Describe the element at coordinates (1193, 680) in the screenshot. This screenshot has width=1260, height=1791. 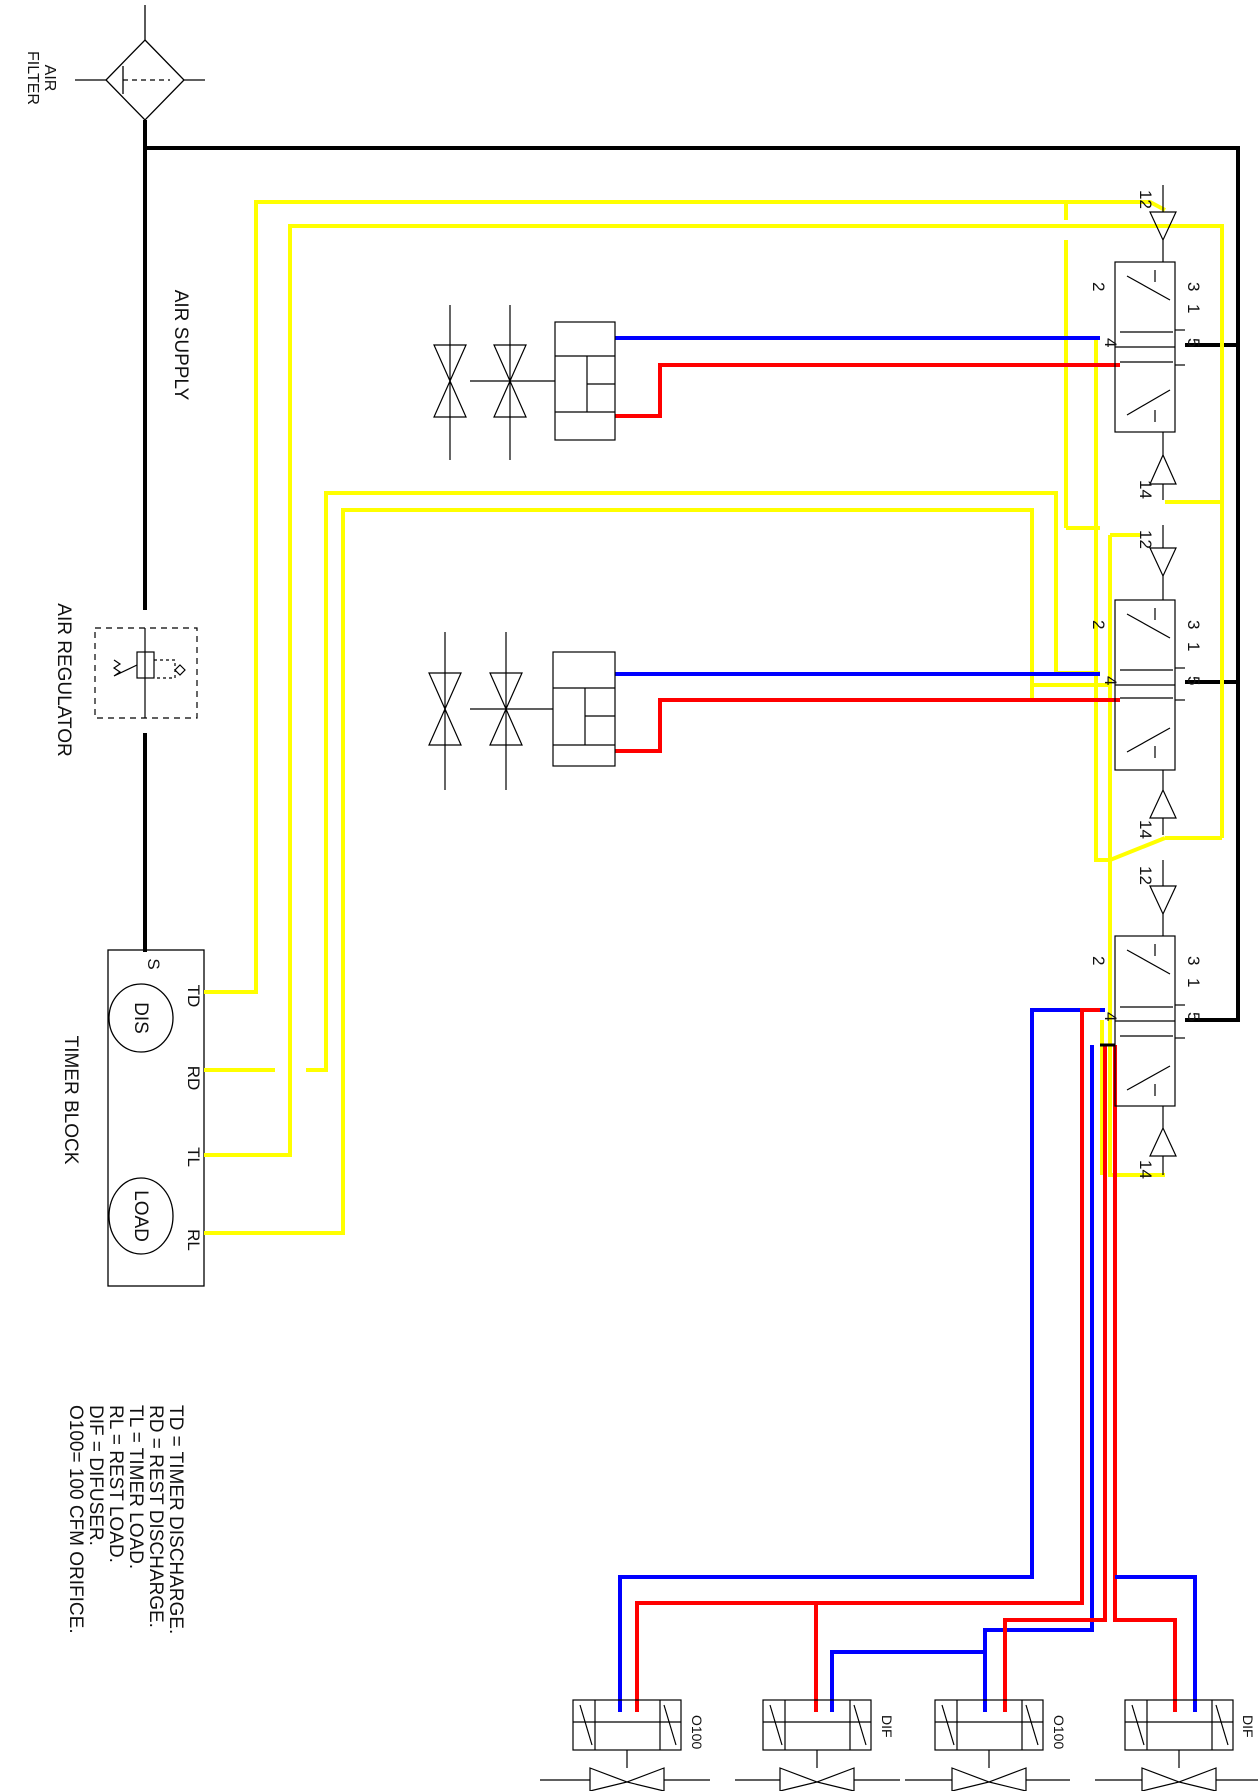
I see `v2-port-5: 5` at that location.